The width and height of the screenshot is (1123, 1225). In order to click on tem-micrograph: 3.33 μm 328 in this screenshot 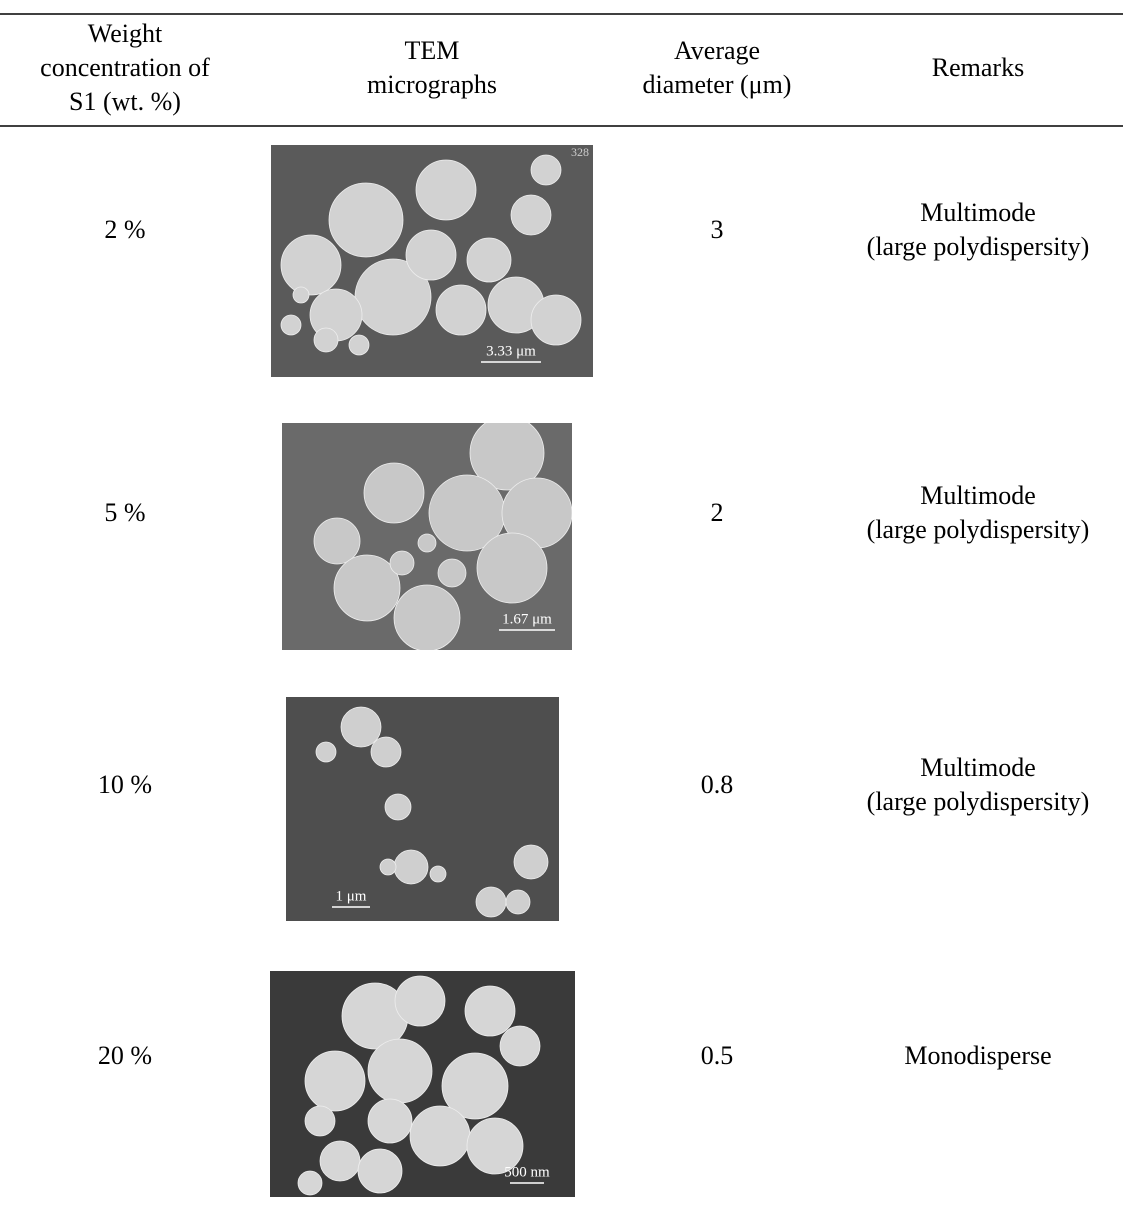, I will do `click(432, 261)`.